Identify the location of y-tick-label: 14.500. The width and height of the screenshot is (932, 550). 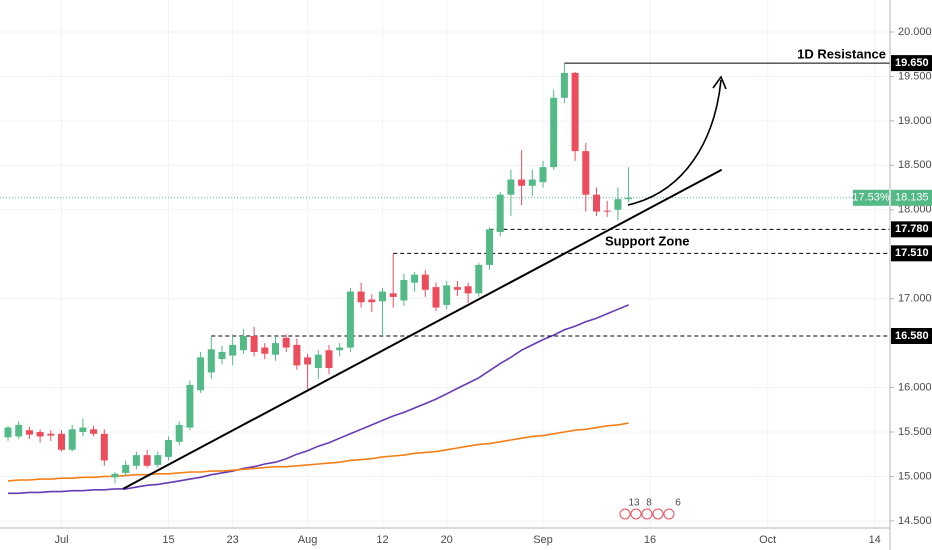
(915, 521).